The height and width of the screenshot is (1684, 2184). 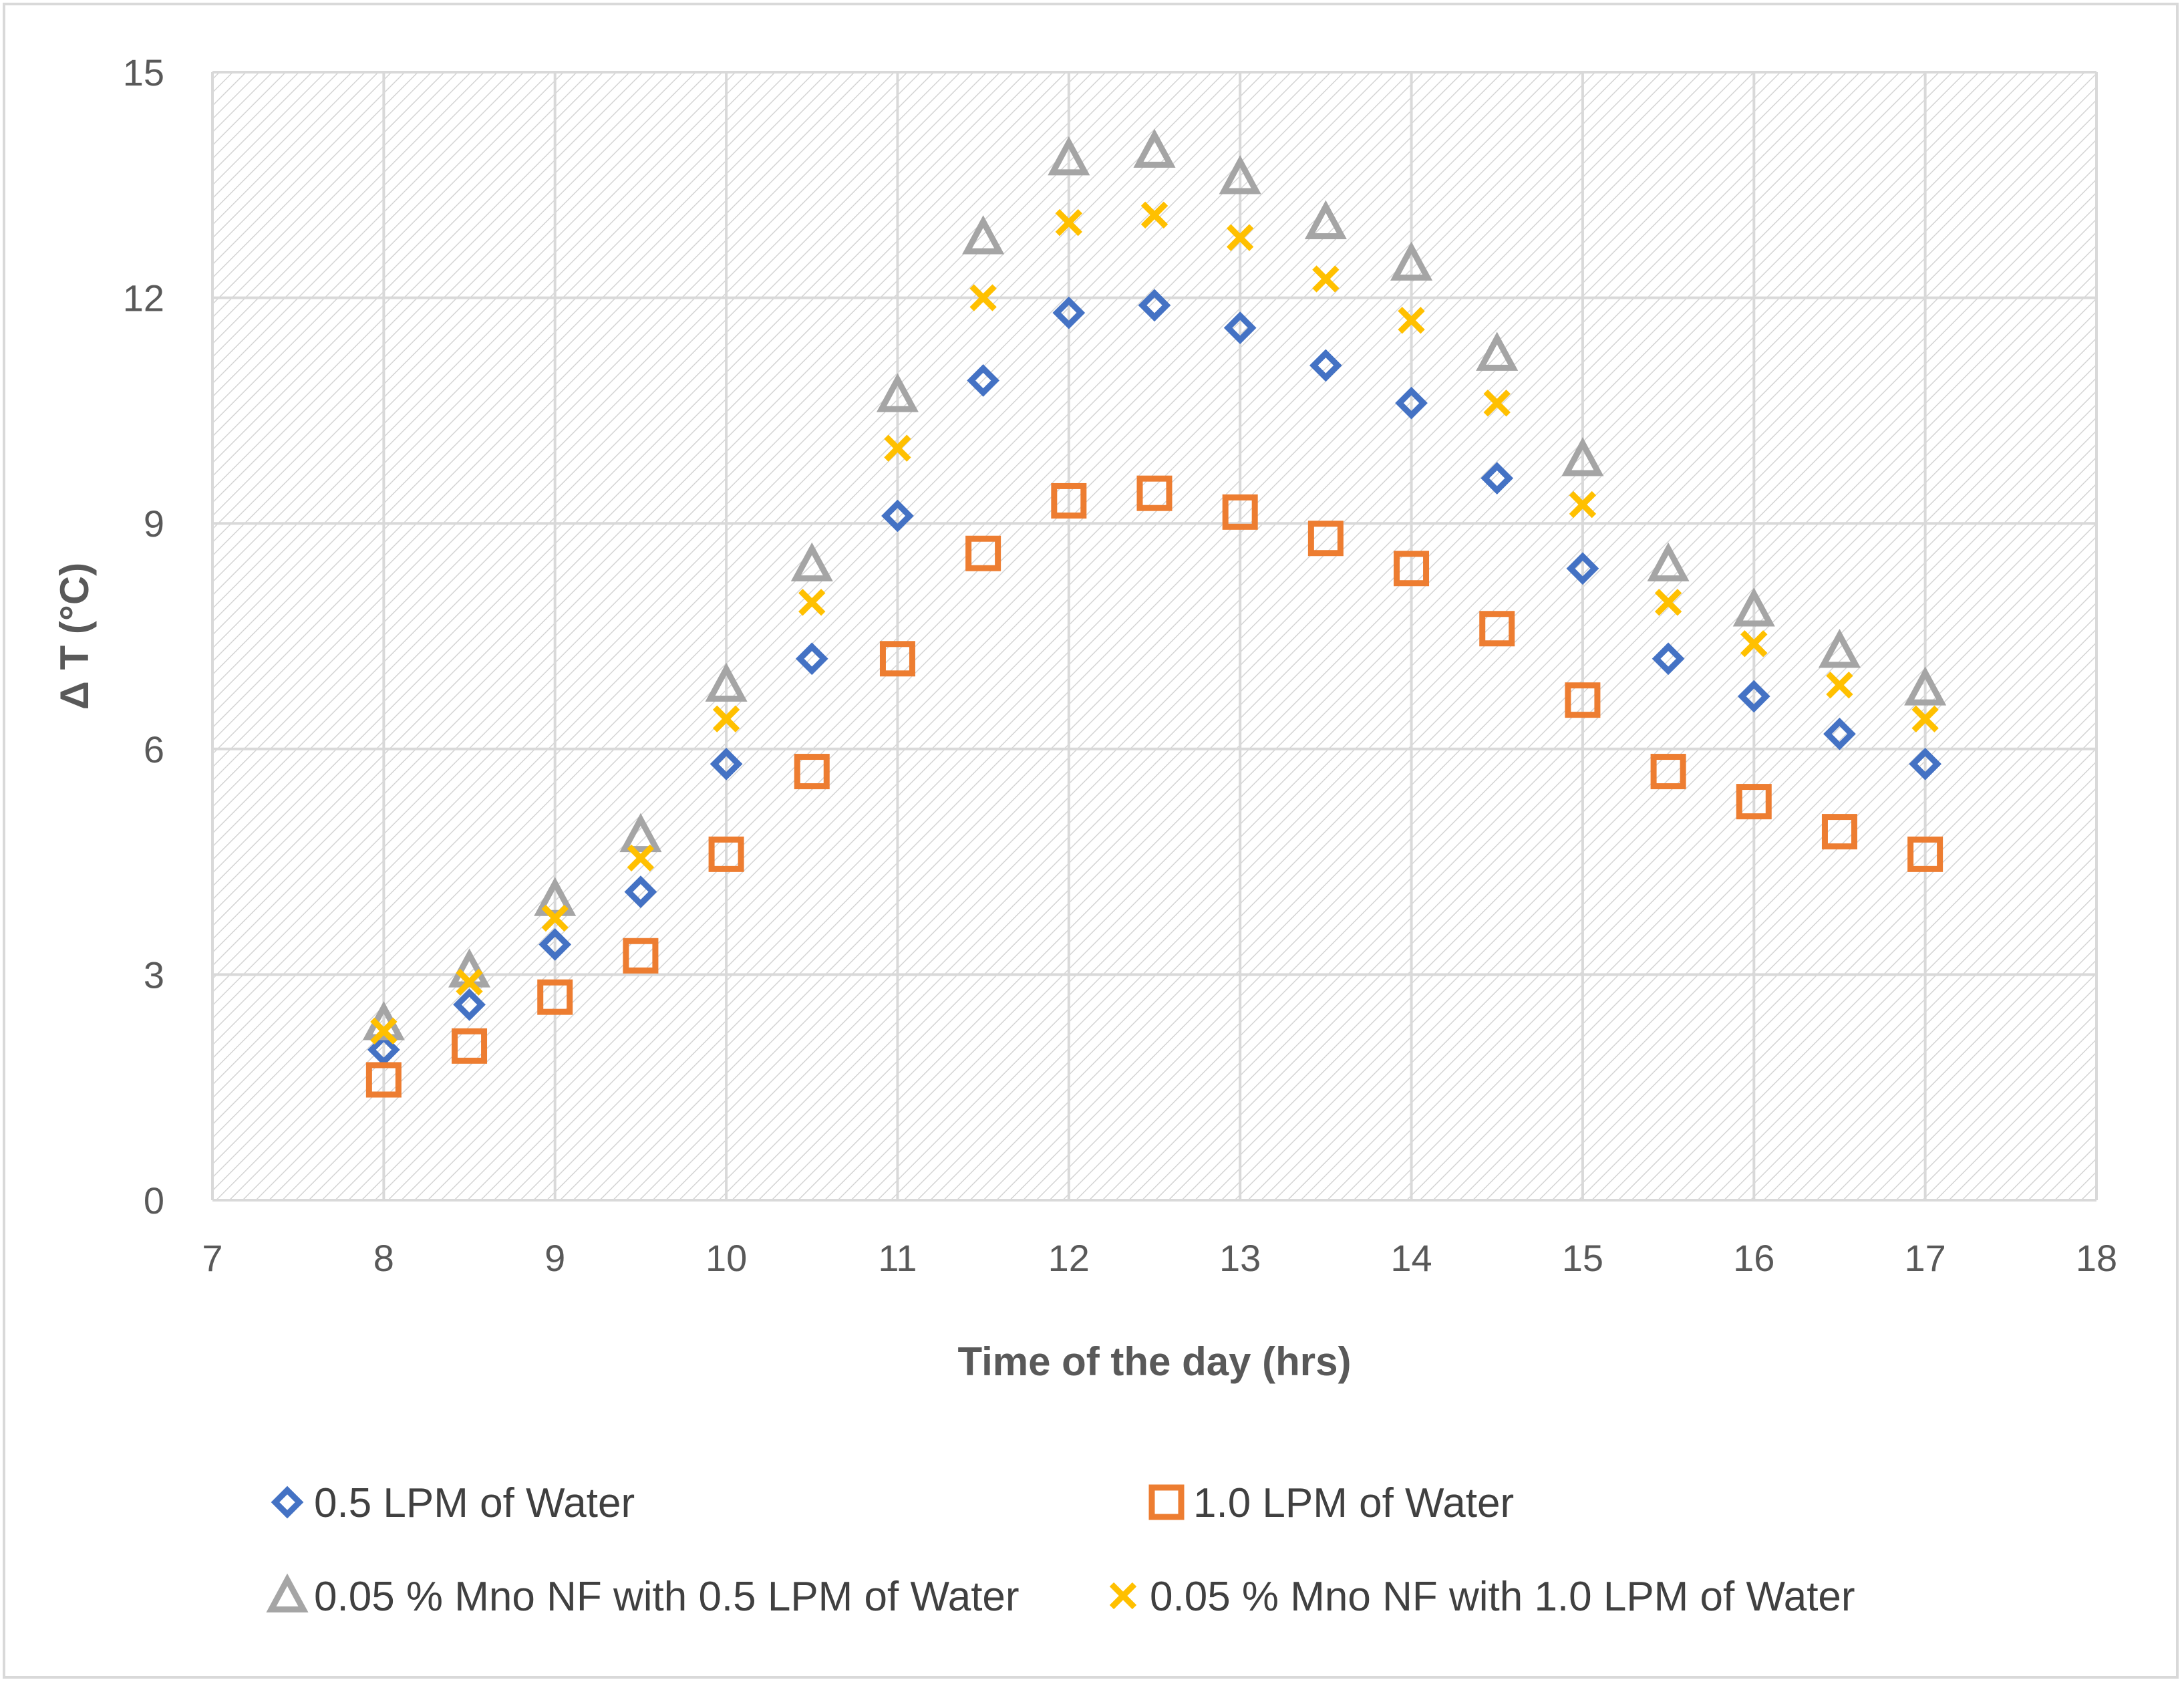 I want to click on x-tick-label: 18, so click(x=2096, y=1258).